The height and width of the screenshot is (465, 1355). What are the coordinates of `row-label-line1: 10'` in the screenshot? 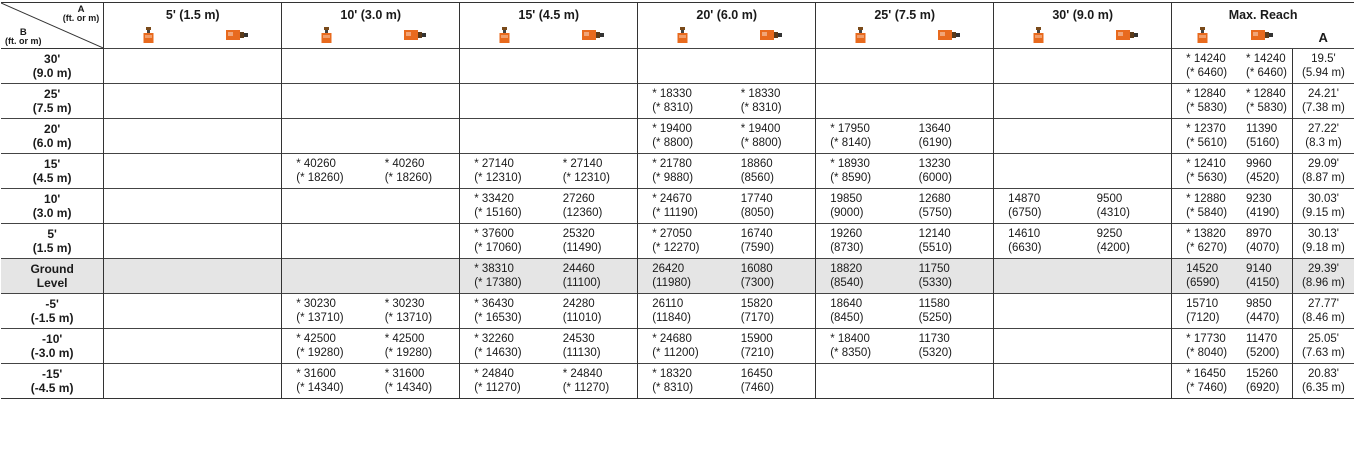 It's located at (52, 199).